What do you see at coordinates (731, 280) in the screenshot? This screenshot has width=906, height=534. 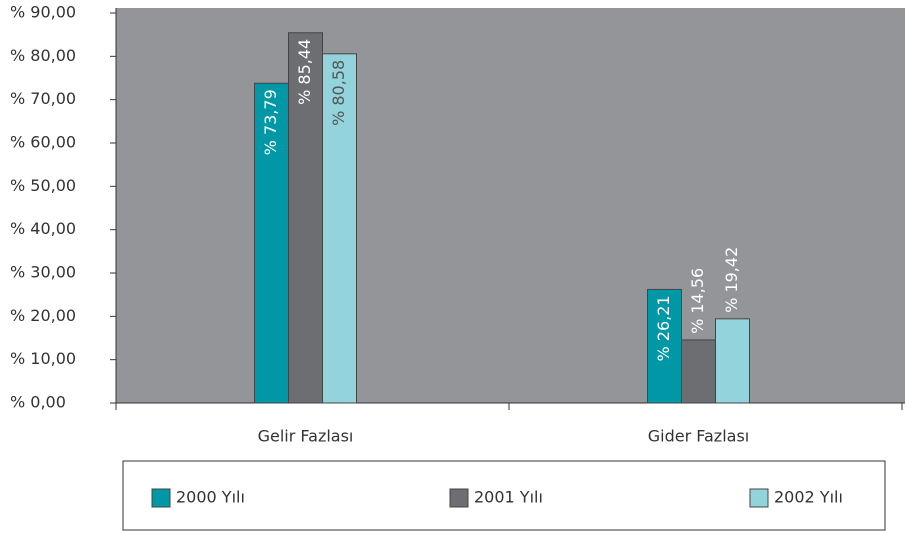 I see `data-label: % 19,42` at bounding box center [731, 280].